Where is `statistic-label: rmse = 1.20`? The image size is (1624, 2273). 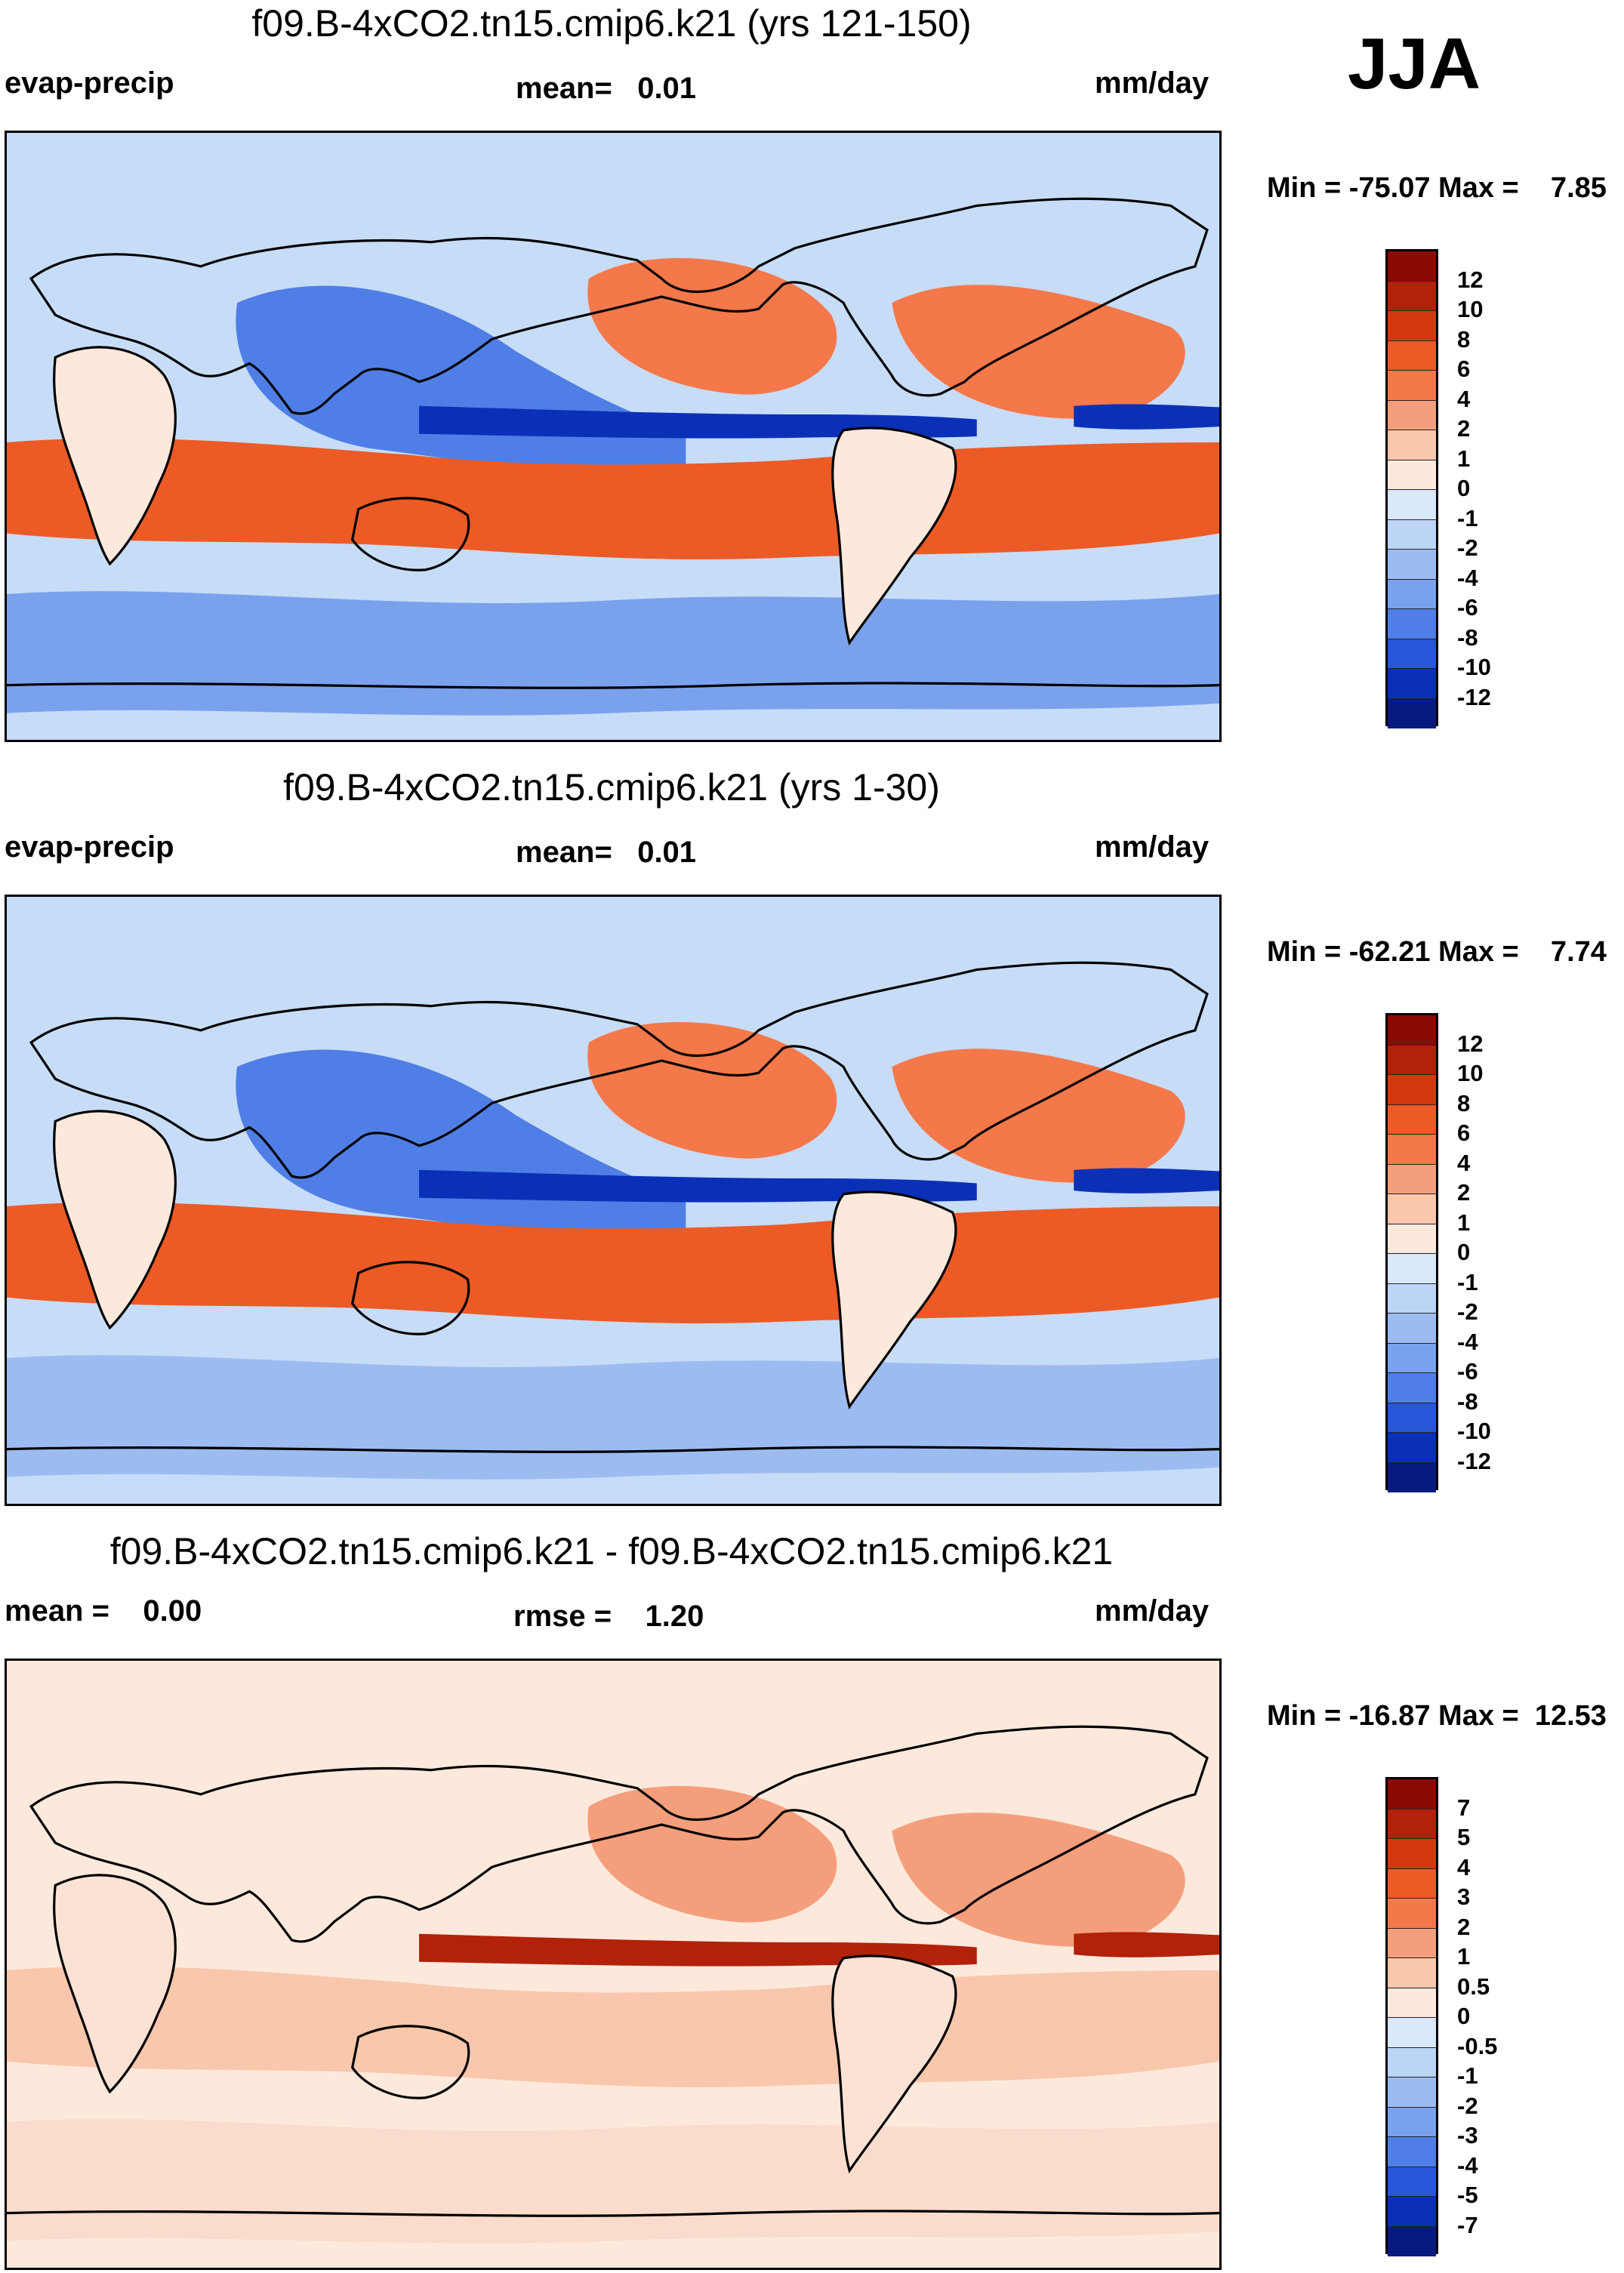
statistic-label: rmse = 1.20 is located at coordinates (608, 1616).